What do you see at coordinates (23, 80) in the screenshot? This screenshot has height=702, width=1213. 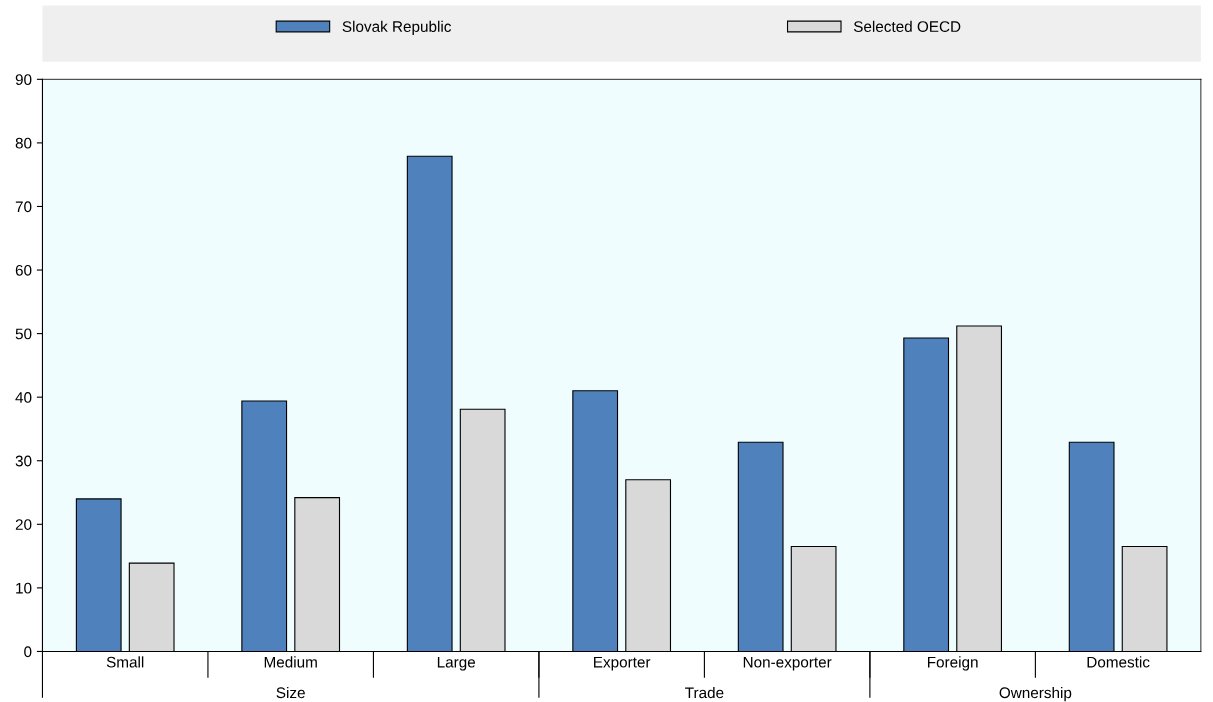 I see `y-tick-label: 90` at bounding box center [23, 80].